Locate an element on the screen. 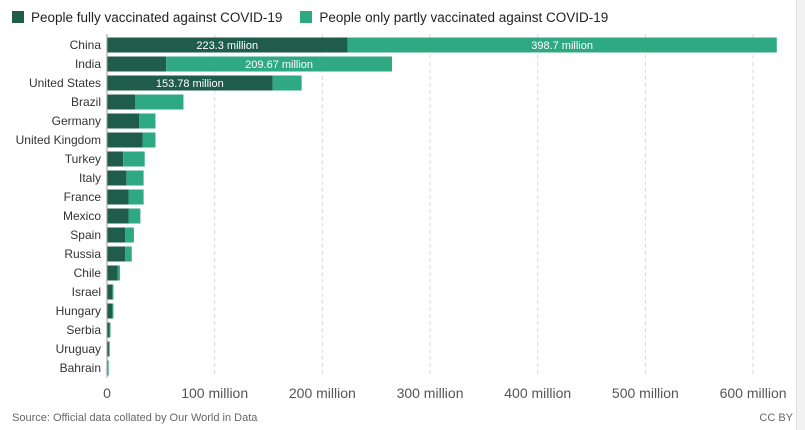 Image resolution: width=805 pixels, height=430 pixels. category-label: Uruguay is located at coordinates (78, 349).